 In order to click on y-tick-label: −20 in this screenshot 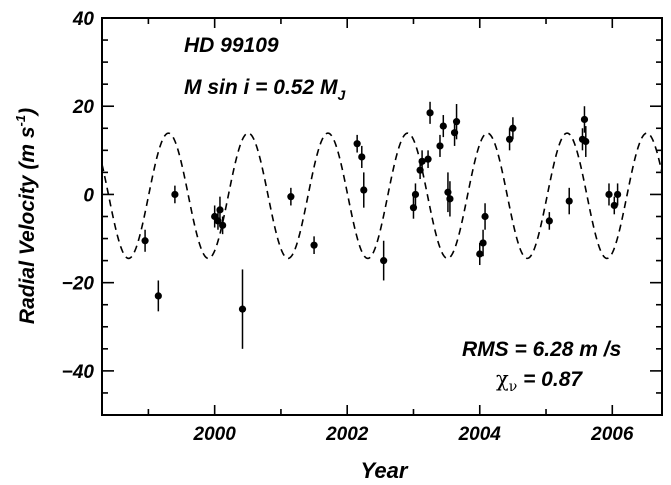, I will do `click(78, 284)`.